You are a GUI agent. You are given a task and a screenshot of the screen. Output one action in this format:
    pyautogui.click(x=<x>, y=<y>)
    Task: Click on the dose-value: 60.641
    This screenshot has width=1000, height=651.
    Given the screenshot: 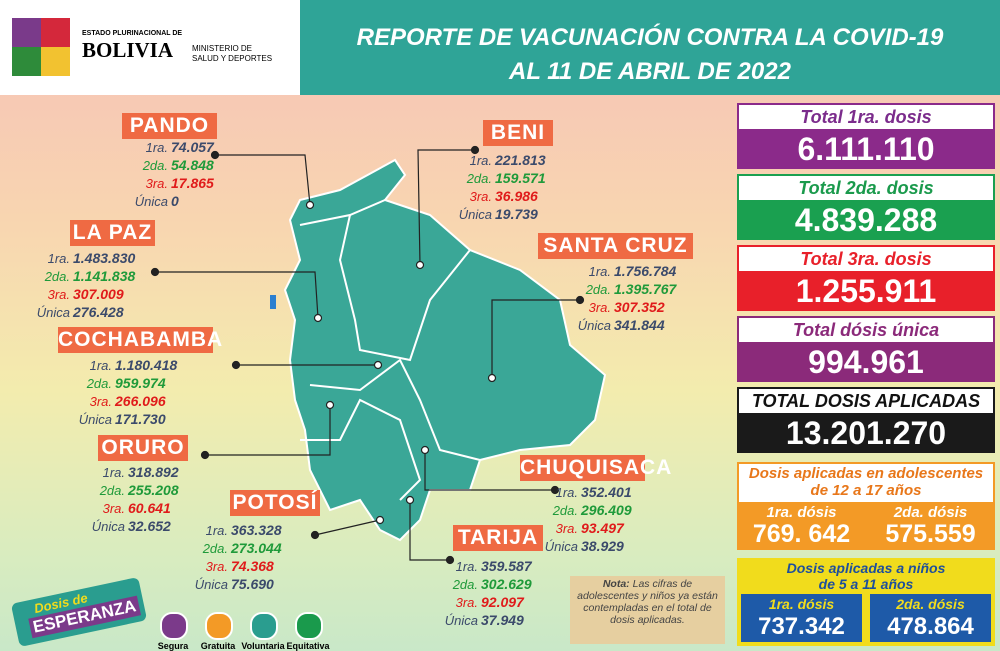 What is the action you would take?
    pyautogui.click(x=149, y=508)
    